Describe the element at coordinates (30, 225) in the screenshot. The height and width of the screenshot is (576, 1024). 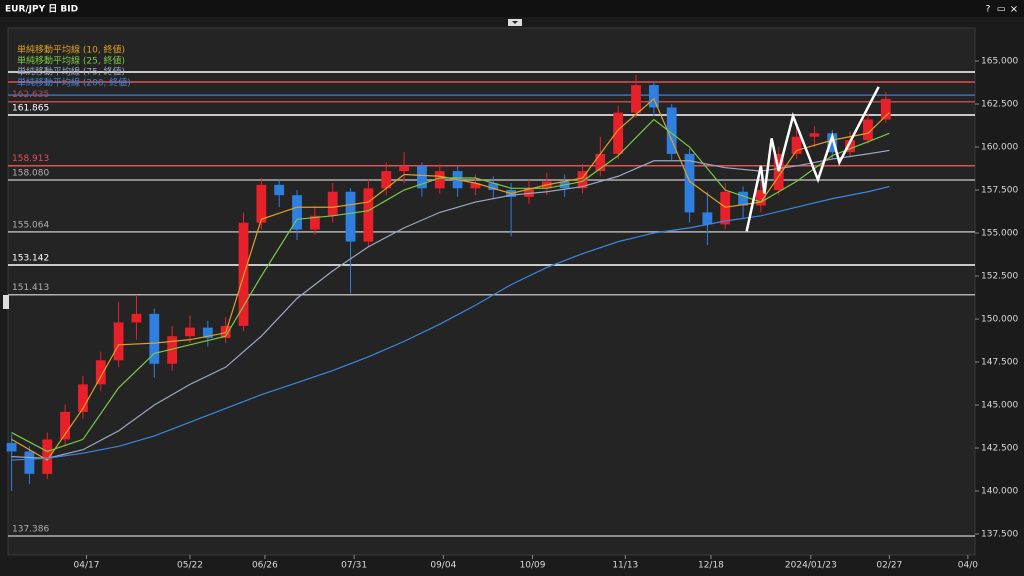
I see `price-level-label: 155.064` at that location.